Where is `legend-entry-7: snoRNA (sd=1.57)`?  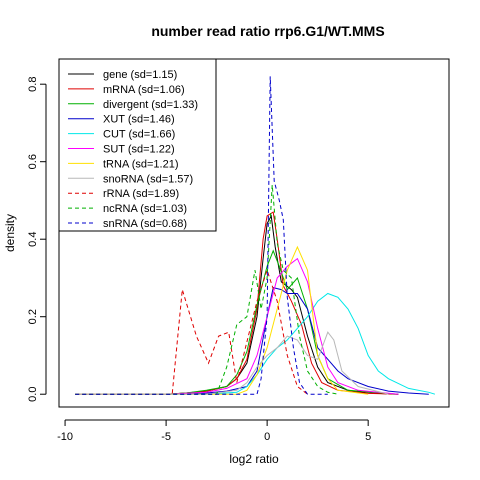
legend-entry-7: snoRNA (sd=1.57) is located at coordinates (148, 179).